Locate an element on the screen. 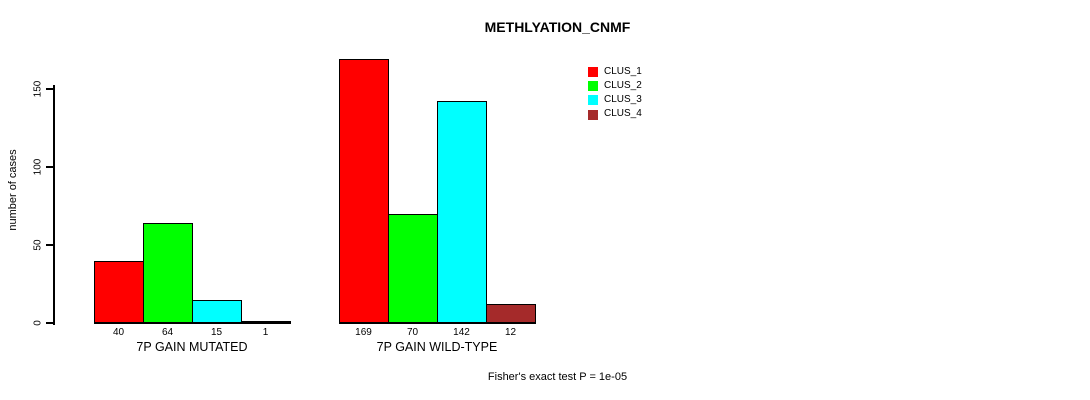  y-tick-label: 50 is located at coordinates (38, 245).